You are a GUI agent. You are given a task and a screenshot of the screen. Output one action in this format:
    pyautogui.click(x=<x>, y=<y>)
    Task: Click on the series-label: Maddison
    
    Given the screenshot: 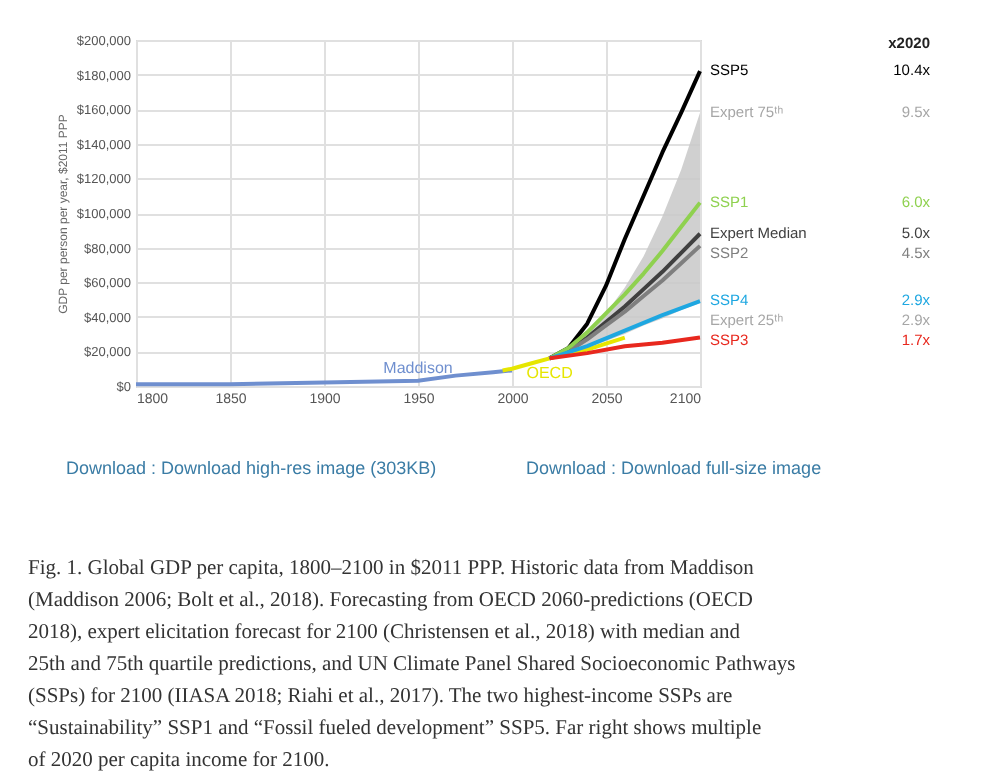 What is the action you would take?
    pyautogui.click(x=418, y=367)
    